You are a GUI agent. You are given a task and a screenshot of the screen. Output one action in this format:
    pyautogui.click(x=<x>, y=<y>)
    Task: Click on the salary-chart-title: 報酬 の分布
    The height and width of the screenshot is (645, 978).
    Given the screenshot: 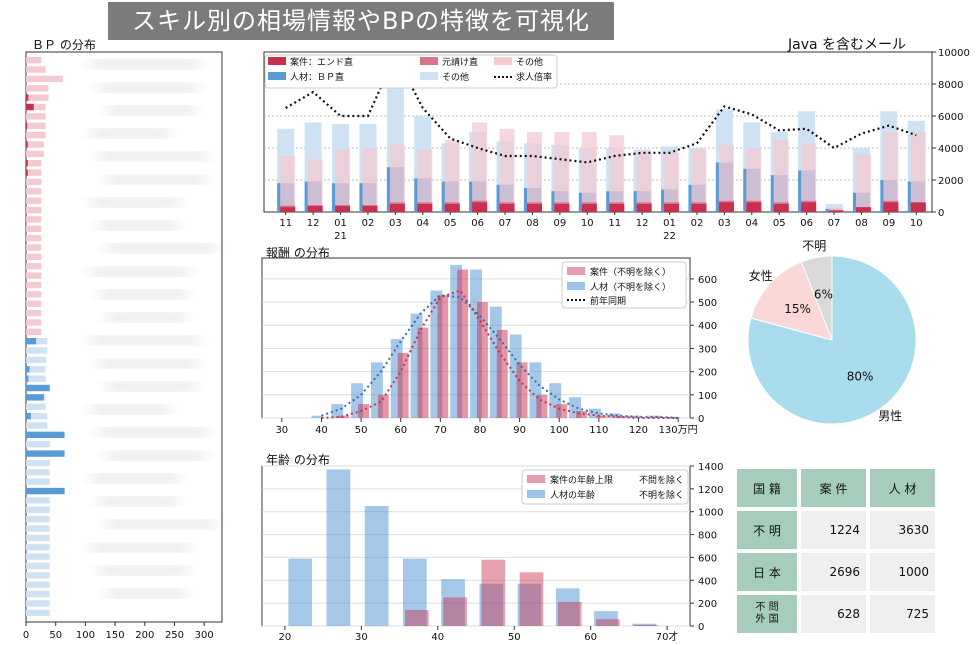 What is the action you would take?
    pyautogui.click(x=298, y=253)
    